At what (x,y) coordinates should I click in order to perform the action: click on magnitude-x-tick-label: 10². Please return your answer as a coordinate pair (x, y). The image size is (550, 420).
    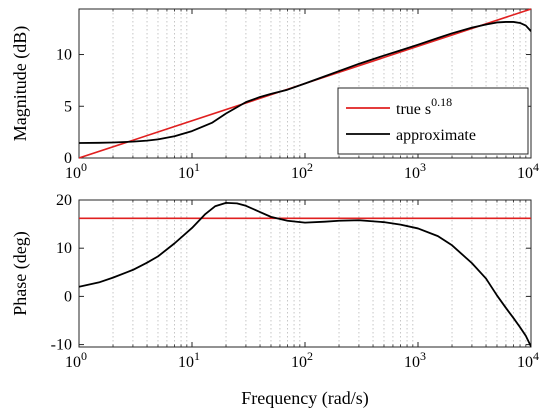
    Looking at the image, I should click on (302, 171).